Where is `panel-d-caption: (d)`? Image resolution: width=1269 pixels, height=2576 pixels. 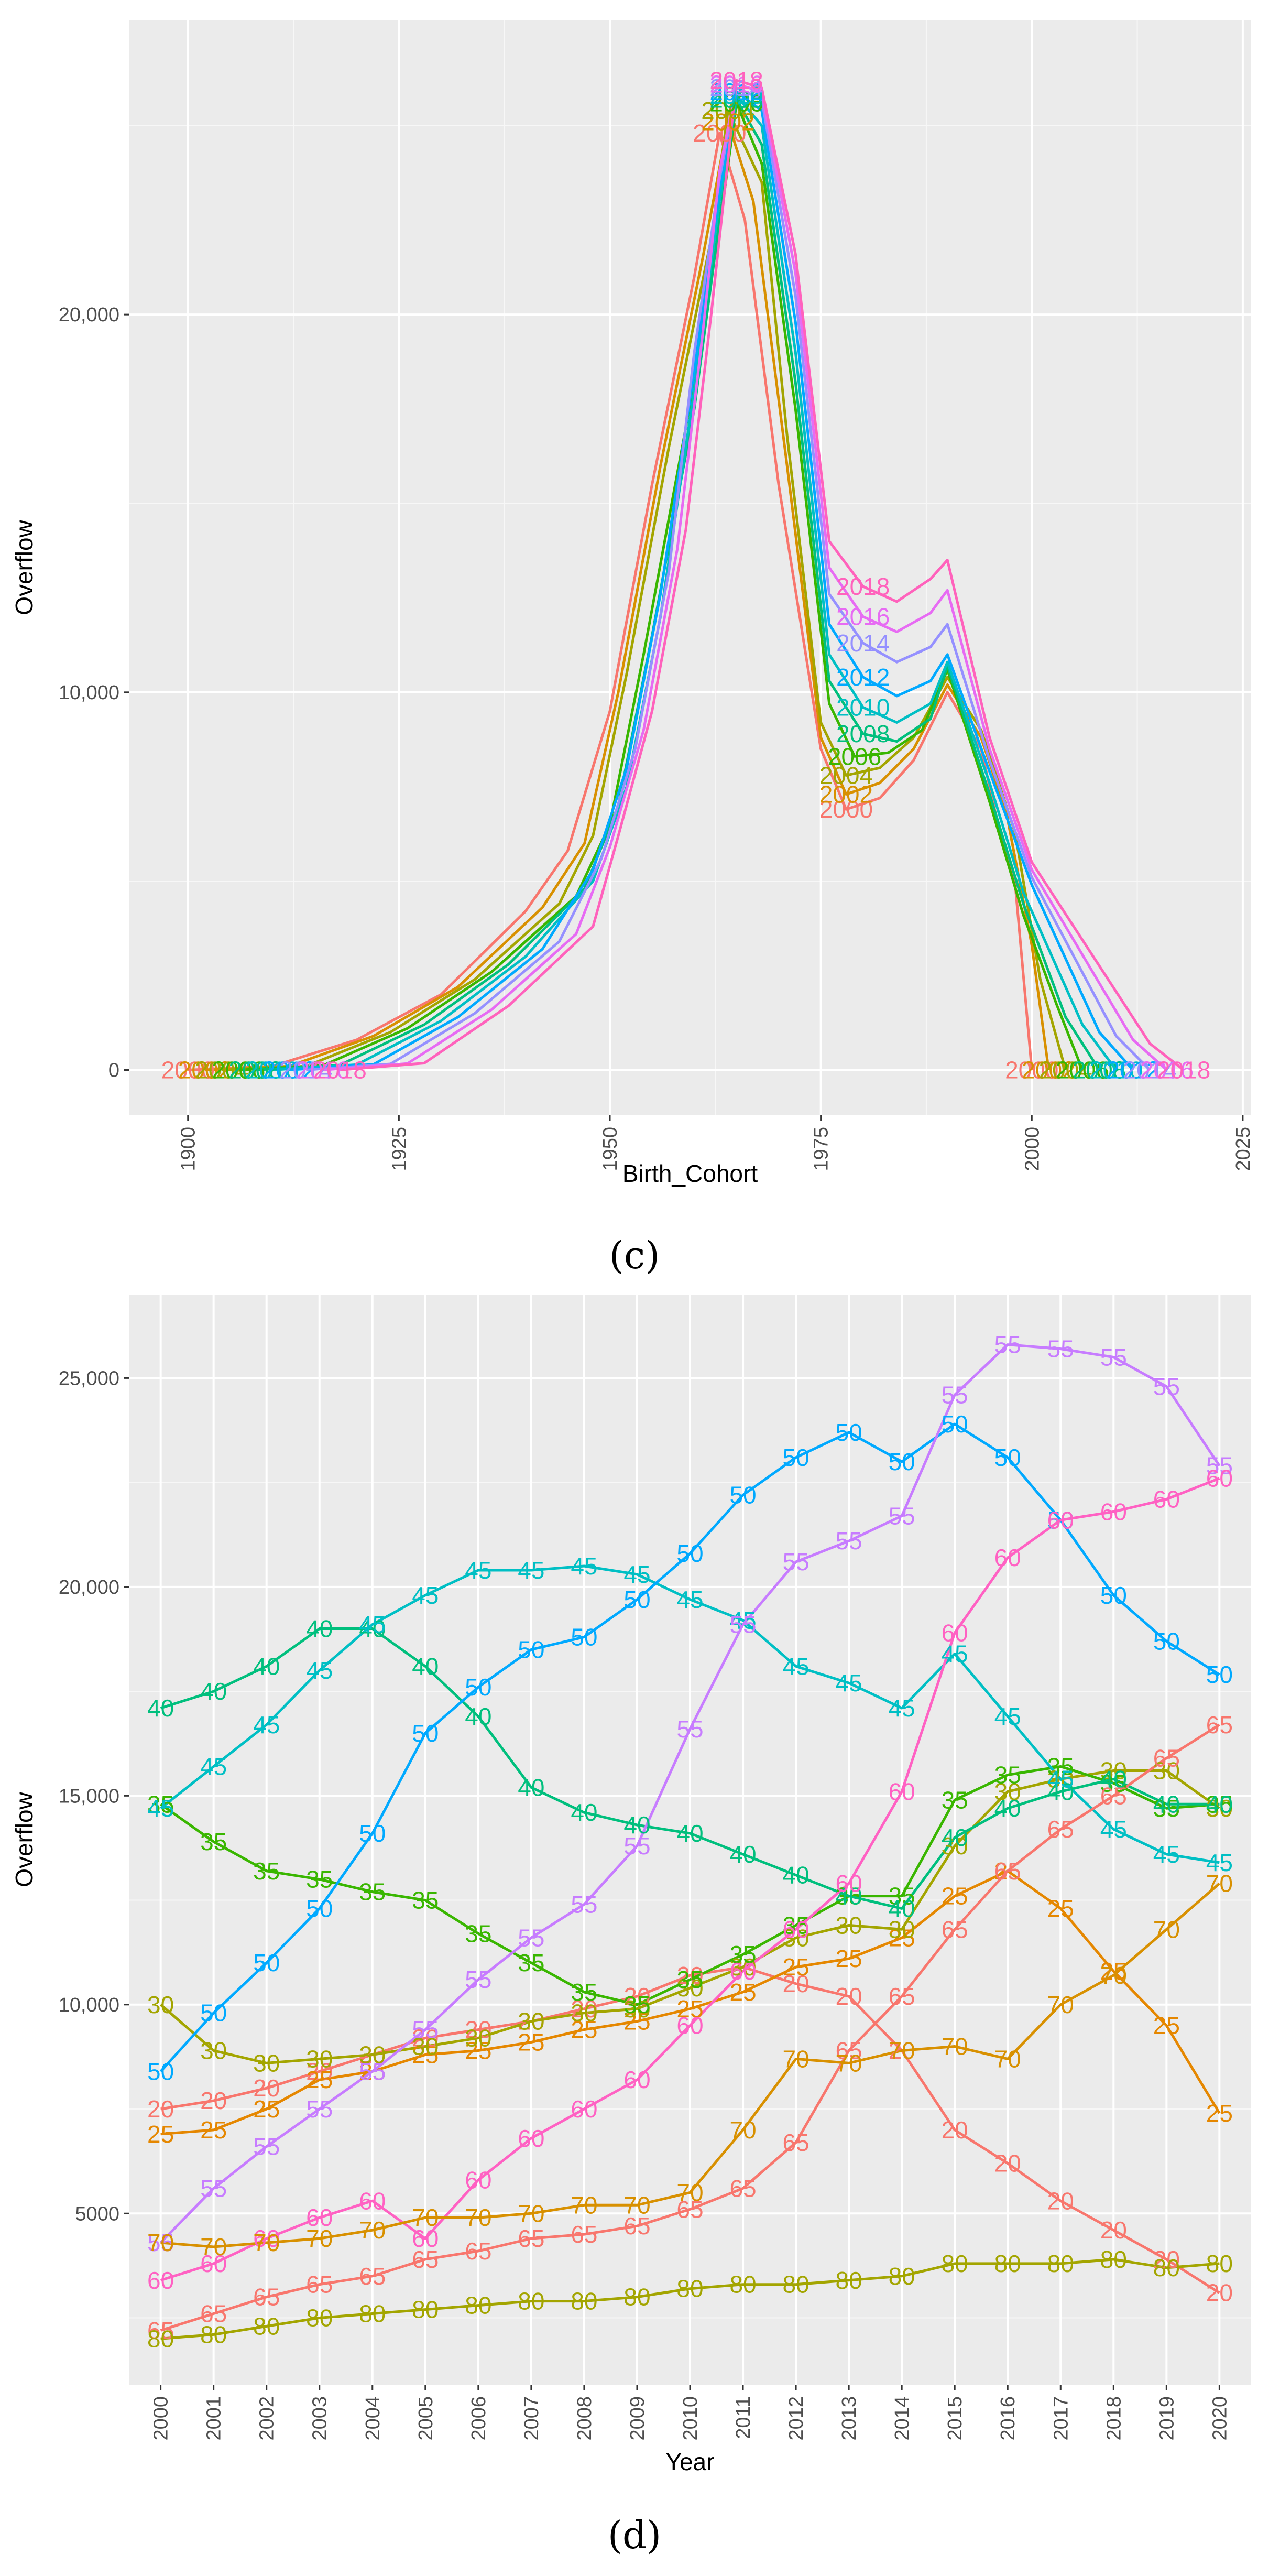 panel-d-caption: (d) is located at coordinates (634, 2535).